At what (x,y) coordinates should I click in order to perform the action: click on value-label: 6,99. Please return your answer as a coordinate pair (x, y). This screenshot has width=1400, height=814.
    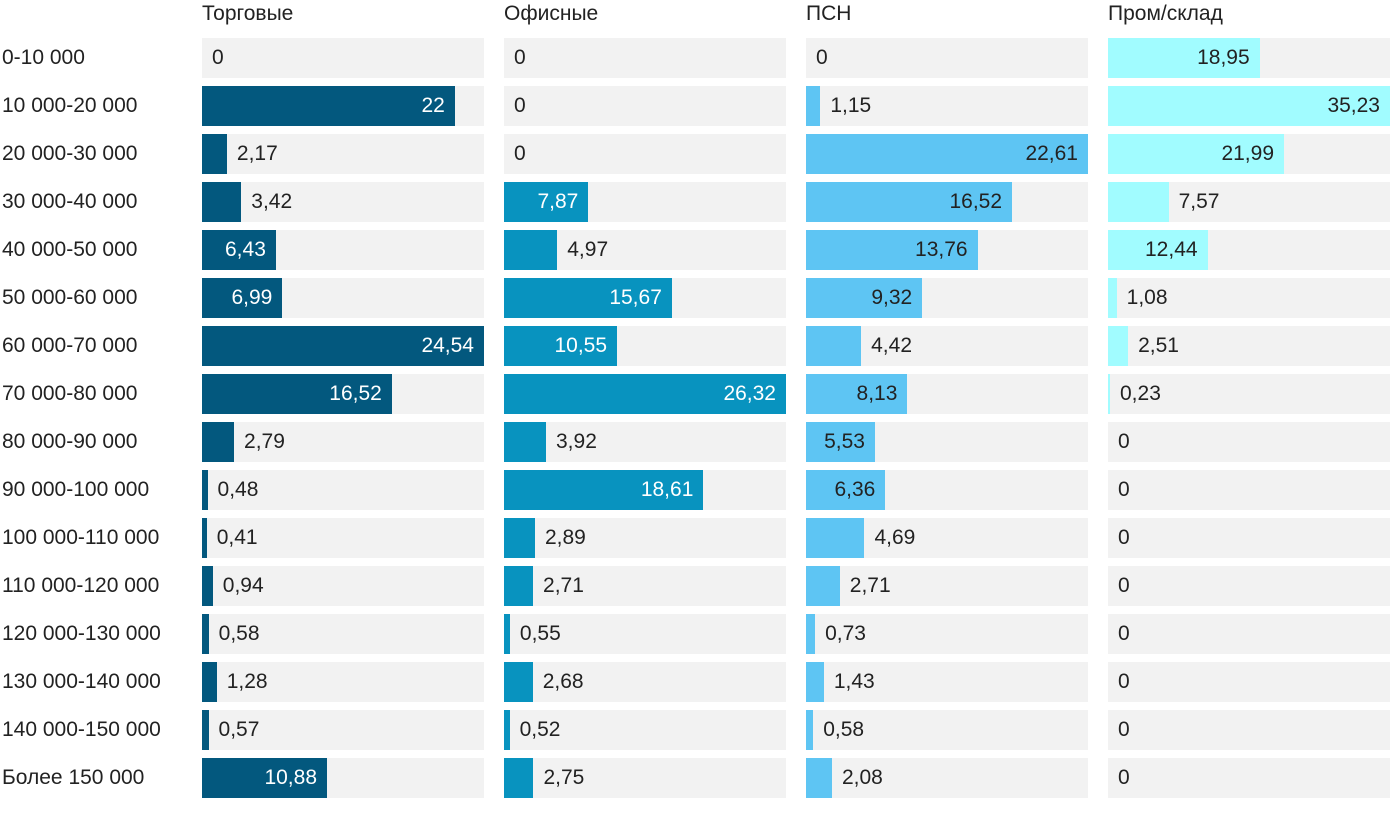
    Looking at the image, I should click on (252, 297).